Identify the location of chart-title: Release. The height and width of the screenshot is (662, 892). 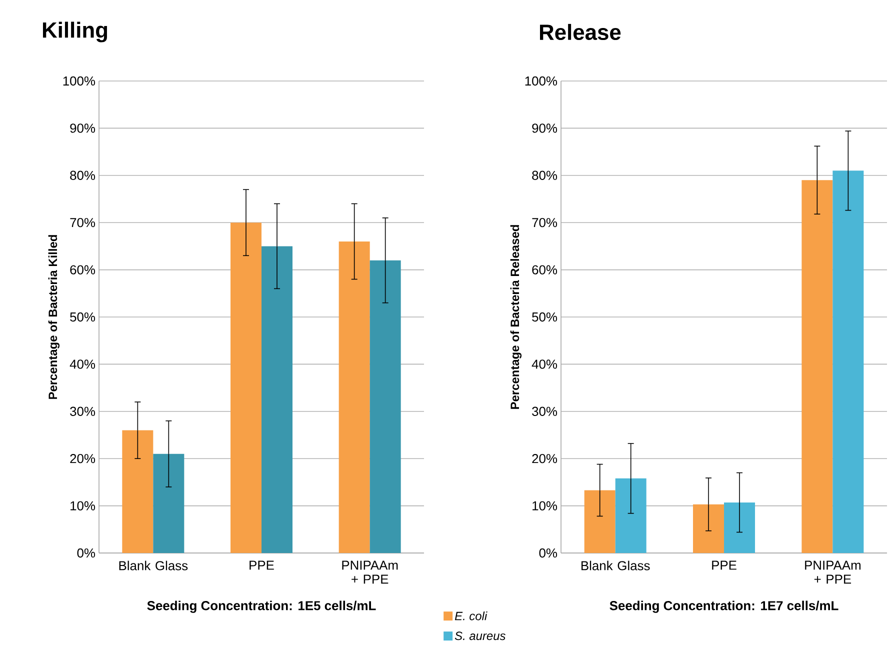
(580, 32).